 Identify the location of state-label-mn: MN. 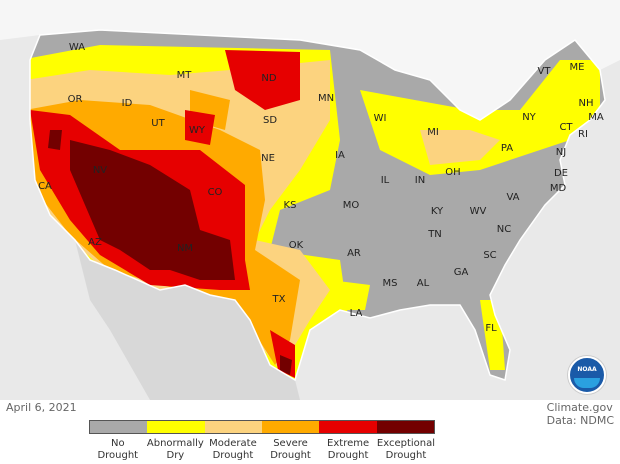
(326, 98).